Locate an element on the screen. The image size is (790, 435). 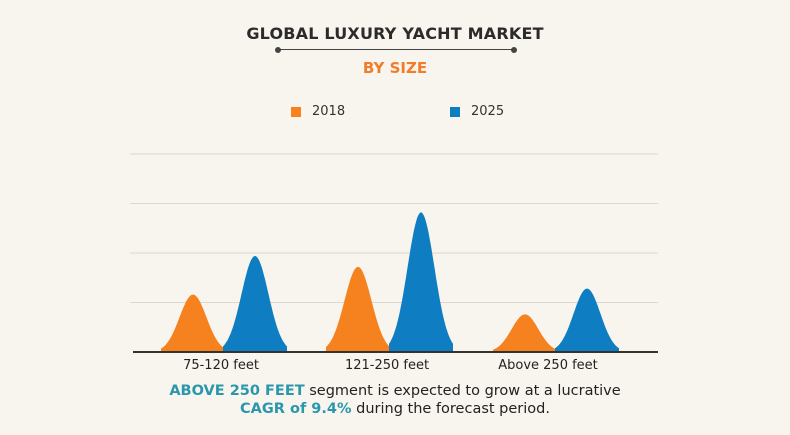
legend-label-2018: 2018 is located at coordinates (329, 111).